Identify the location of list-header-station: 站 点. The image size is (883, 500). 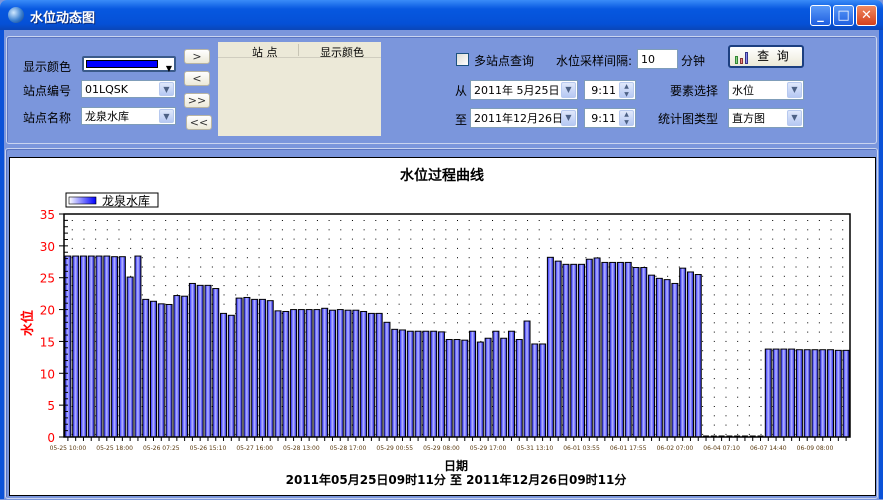
(265, 52).